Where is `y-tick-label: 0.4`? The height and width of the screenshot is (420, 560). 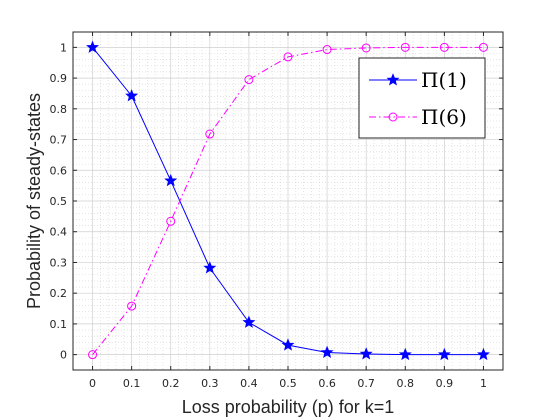 y-tick-label: 0.4 is located at coordinates (59, 232).